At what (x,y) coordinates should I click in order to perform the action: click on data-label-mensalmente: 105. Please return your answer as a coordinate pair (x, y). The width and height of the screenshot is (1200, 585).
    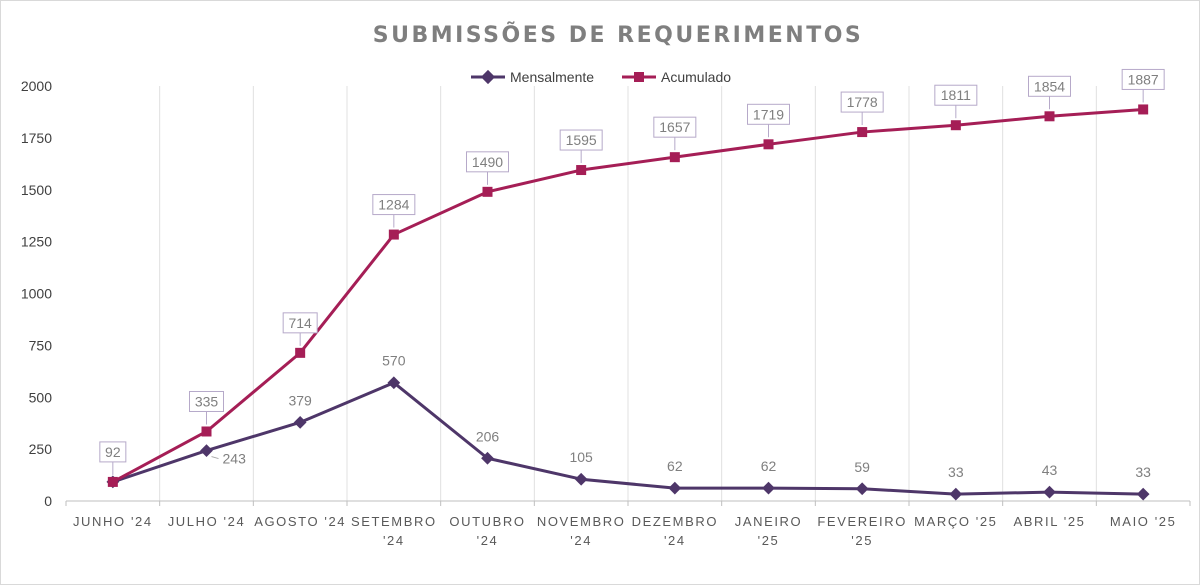
    Looking at the image, I should click on (581, 457).